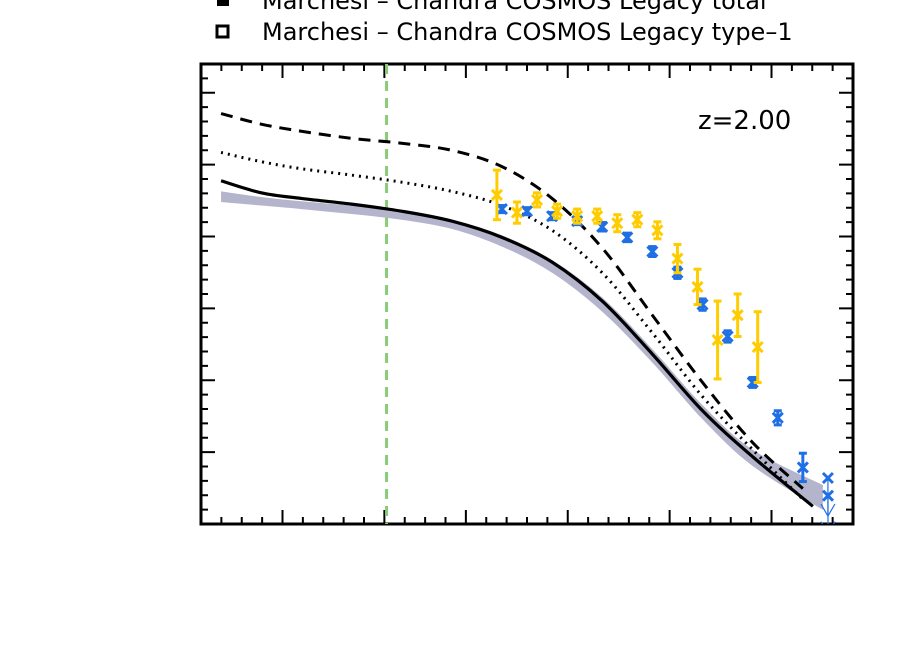  Describe the element at coordinates (527, 32) in the screenshot. I see `legend-label-type1: Marchesi – Chandra COSMOS Legacy type–1` at that location.